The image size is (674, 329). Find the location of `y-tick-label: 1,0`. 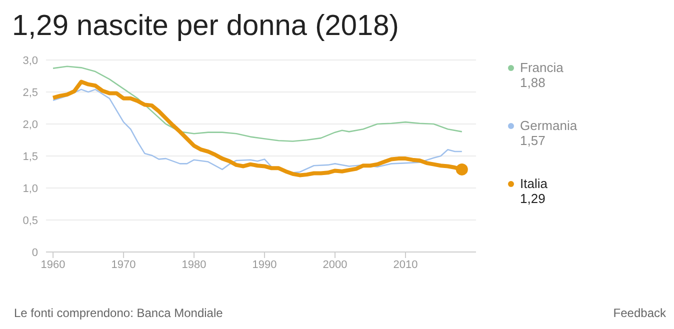

y-tick-label: 1,0 is located at coordinates (30, 188).